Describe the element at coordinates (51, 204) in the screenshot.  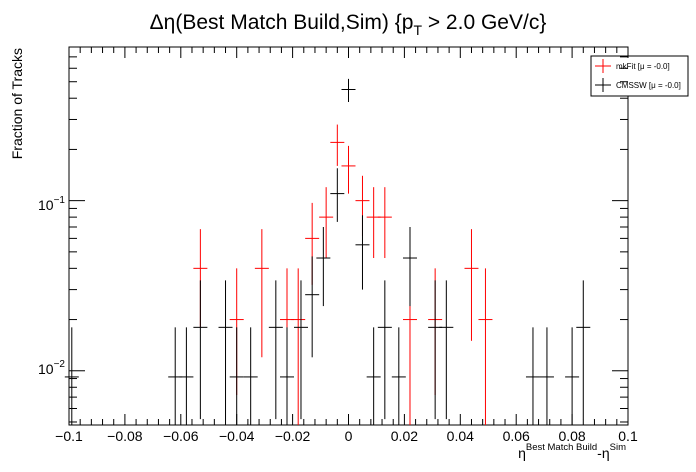
I see `y-tick-label-1e-1: 10⁻¹` at that location.